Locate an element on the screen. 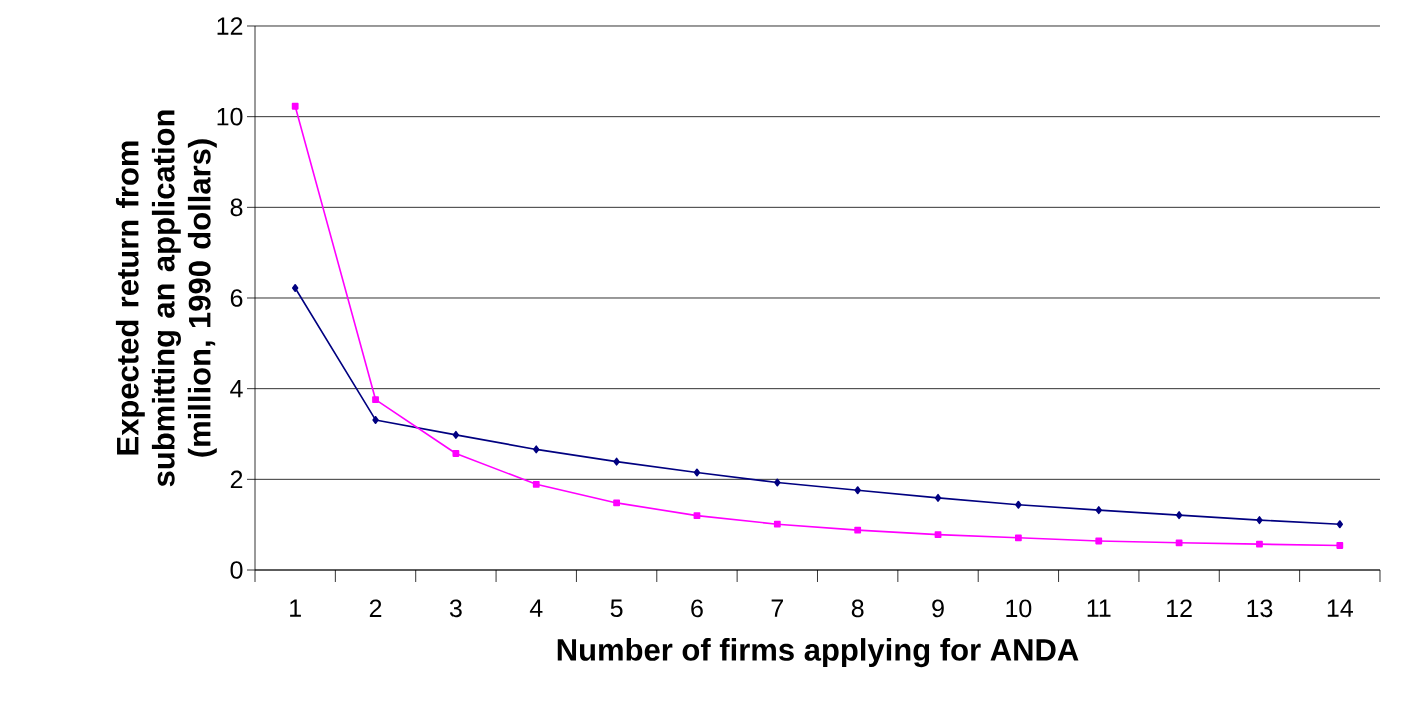 This screenshot has height=713, width=1414. x-tick-label: 11 is located at coordinates (1099, 608).